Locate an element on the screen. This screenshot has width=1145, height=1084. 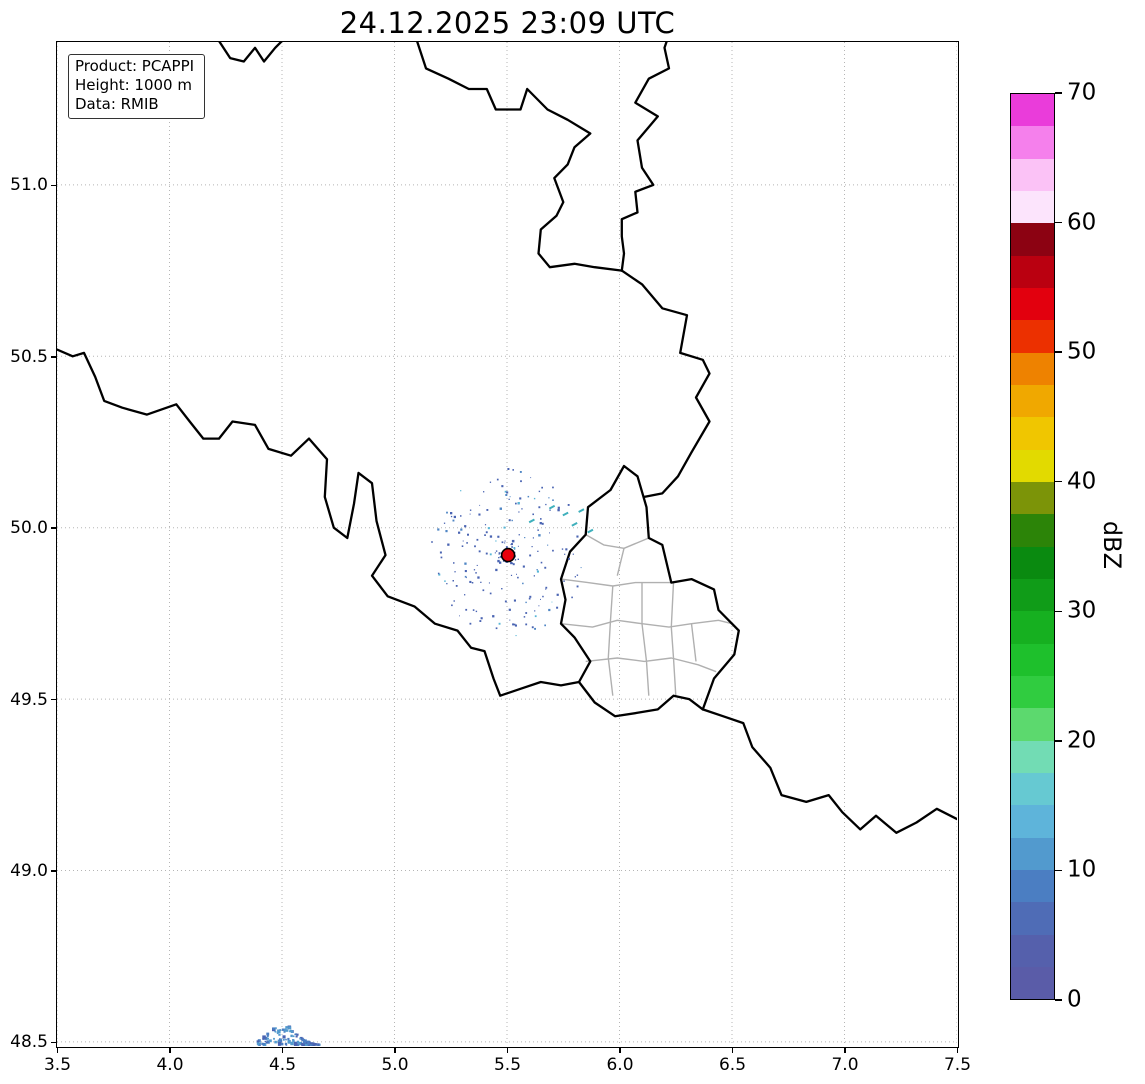
colorbar-tick-label: 40 is located at coordinates (1082, 481).